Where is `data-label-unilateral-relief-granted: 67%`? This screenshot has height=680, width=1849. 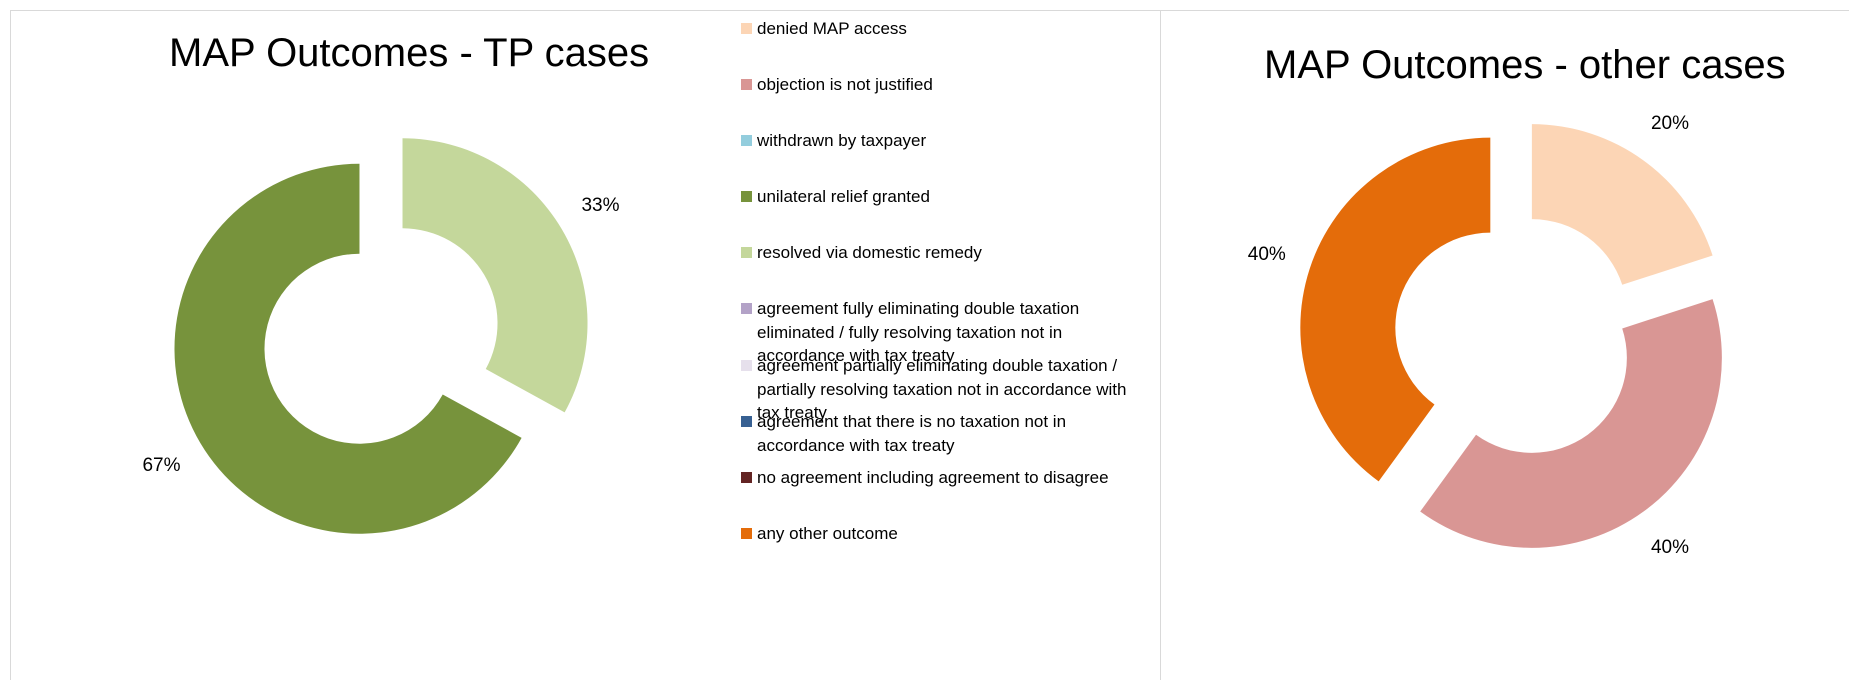 data-label-unilateral-relief-granted: 67% is located at coordinates (161, 465).